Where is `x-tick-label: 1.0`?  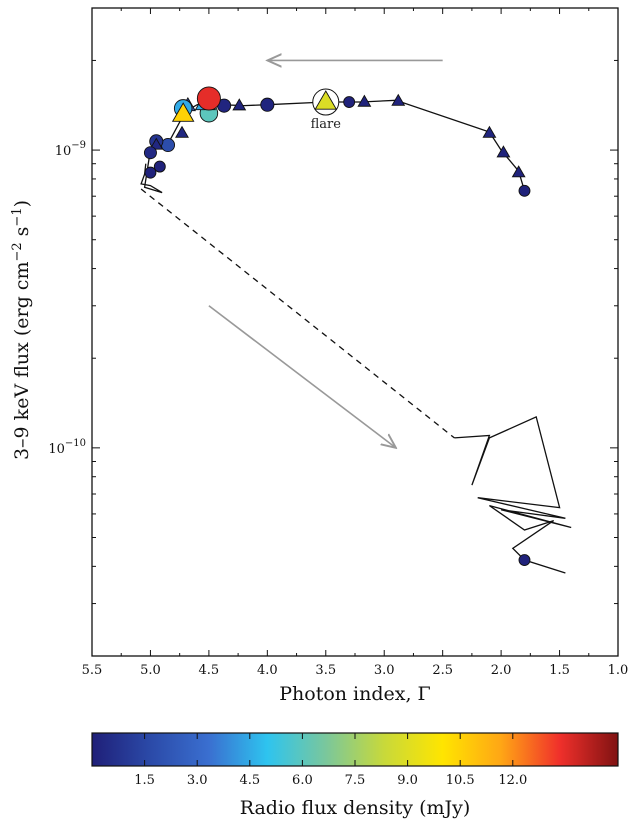
x-tick-label: 1.0 is located at coordinates (618, 670).